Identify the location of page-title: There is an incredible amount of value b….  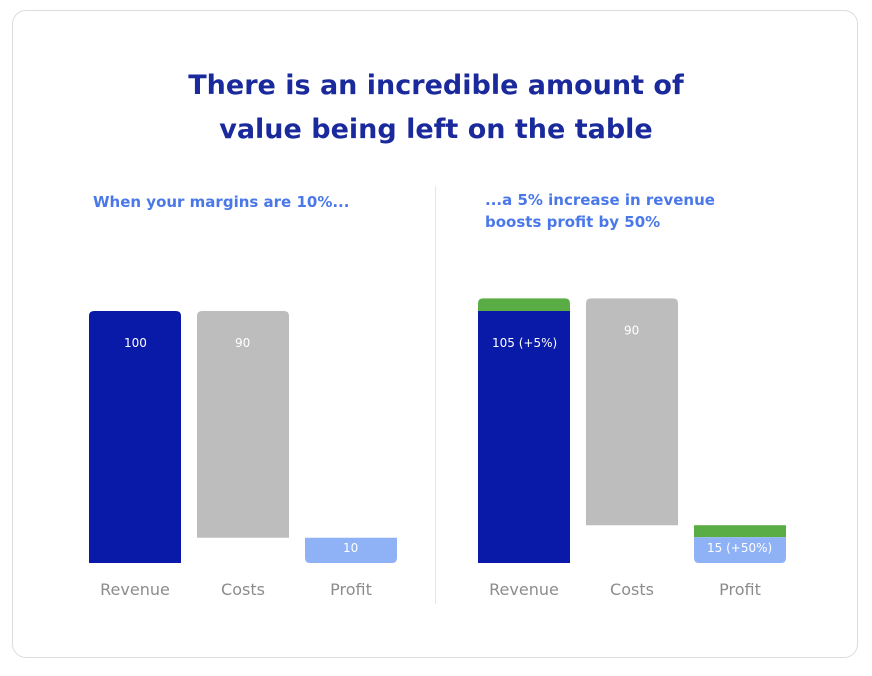
(436, 108).